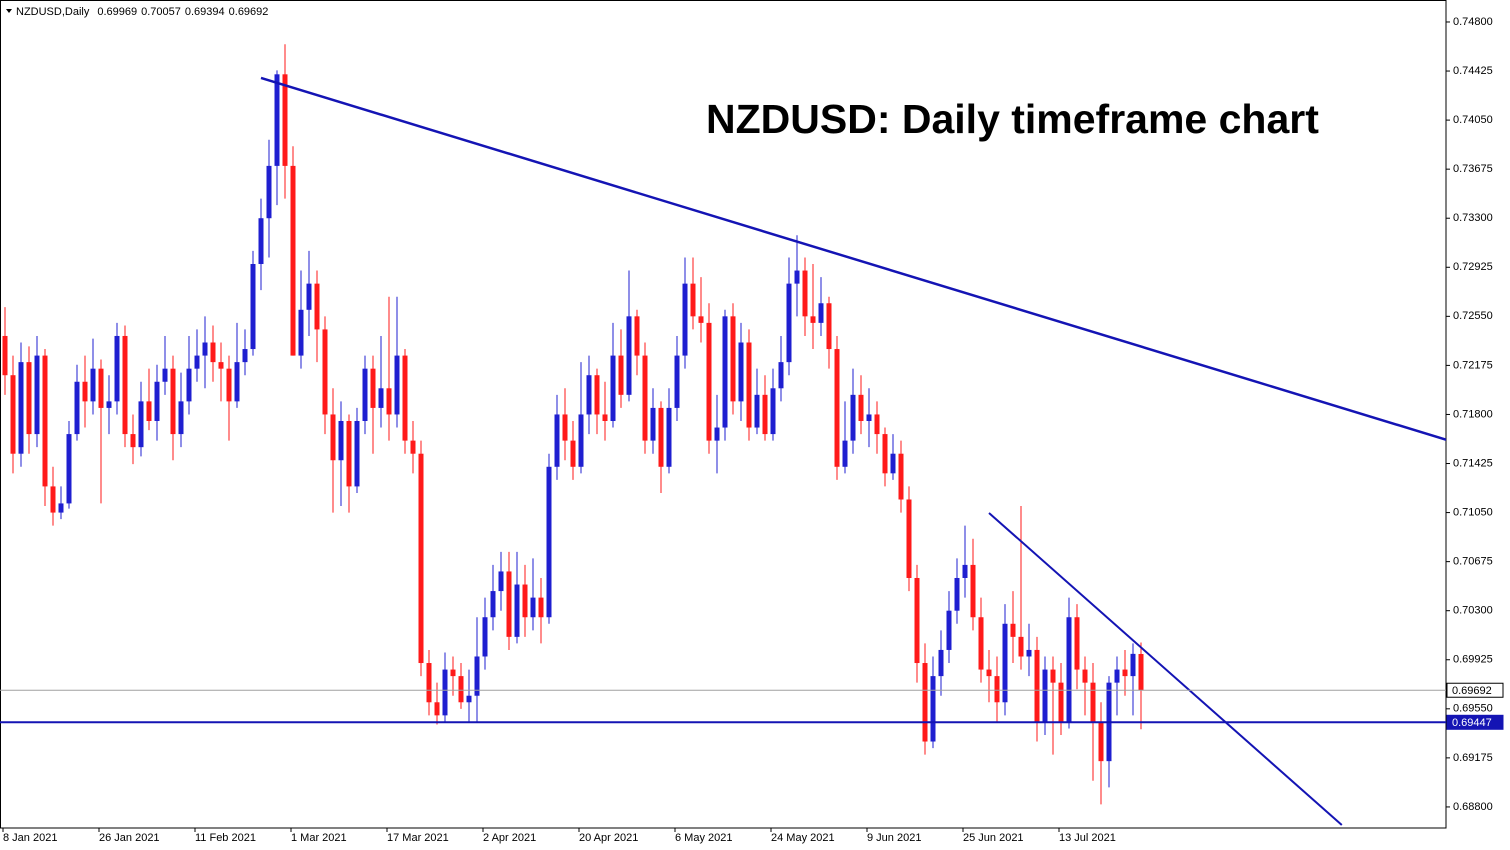  What do you see at coordinates (1473, 709) in the screenshot?
I see `y-tick-label: 0.69550` at bounding box center [1473, 709].